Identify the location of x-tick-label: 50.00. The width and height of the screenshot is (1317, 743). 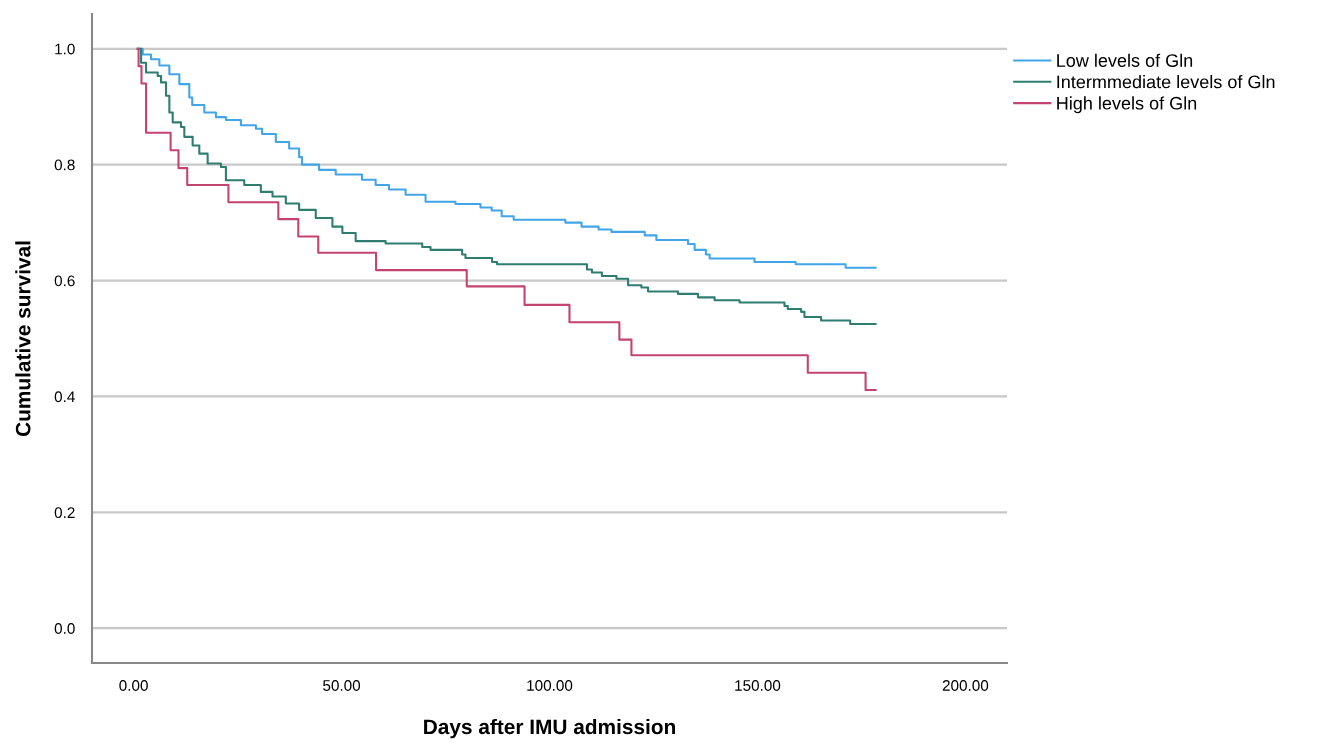
(342, 685).